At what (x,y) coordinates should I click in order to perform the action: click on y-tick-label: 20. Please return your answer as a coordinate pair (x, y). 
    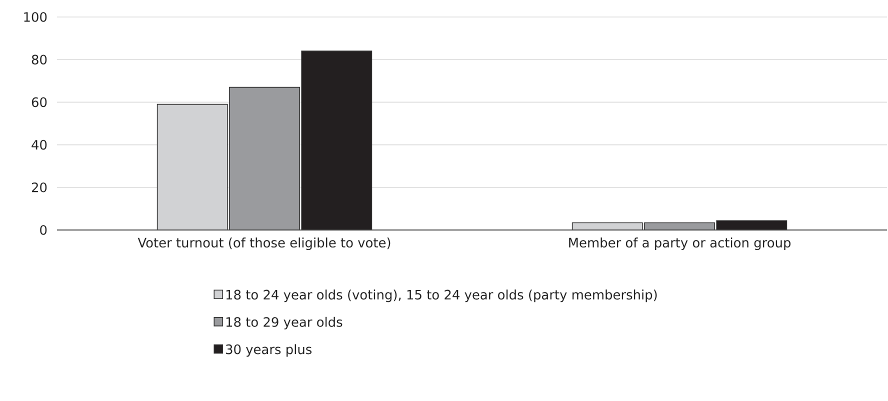
    Looking at the image, I should click on (39, 187).